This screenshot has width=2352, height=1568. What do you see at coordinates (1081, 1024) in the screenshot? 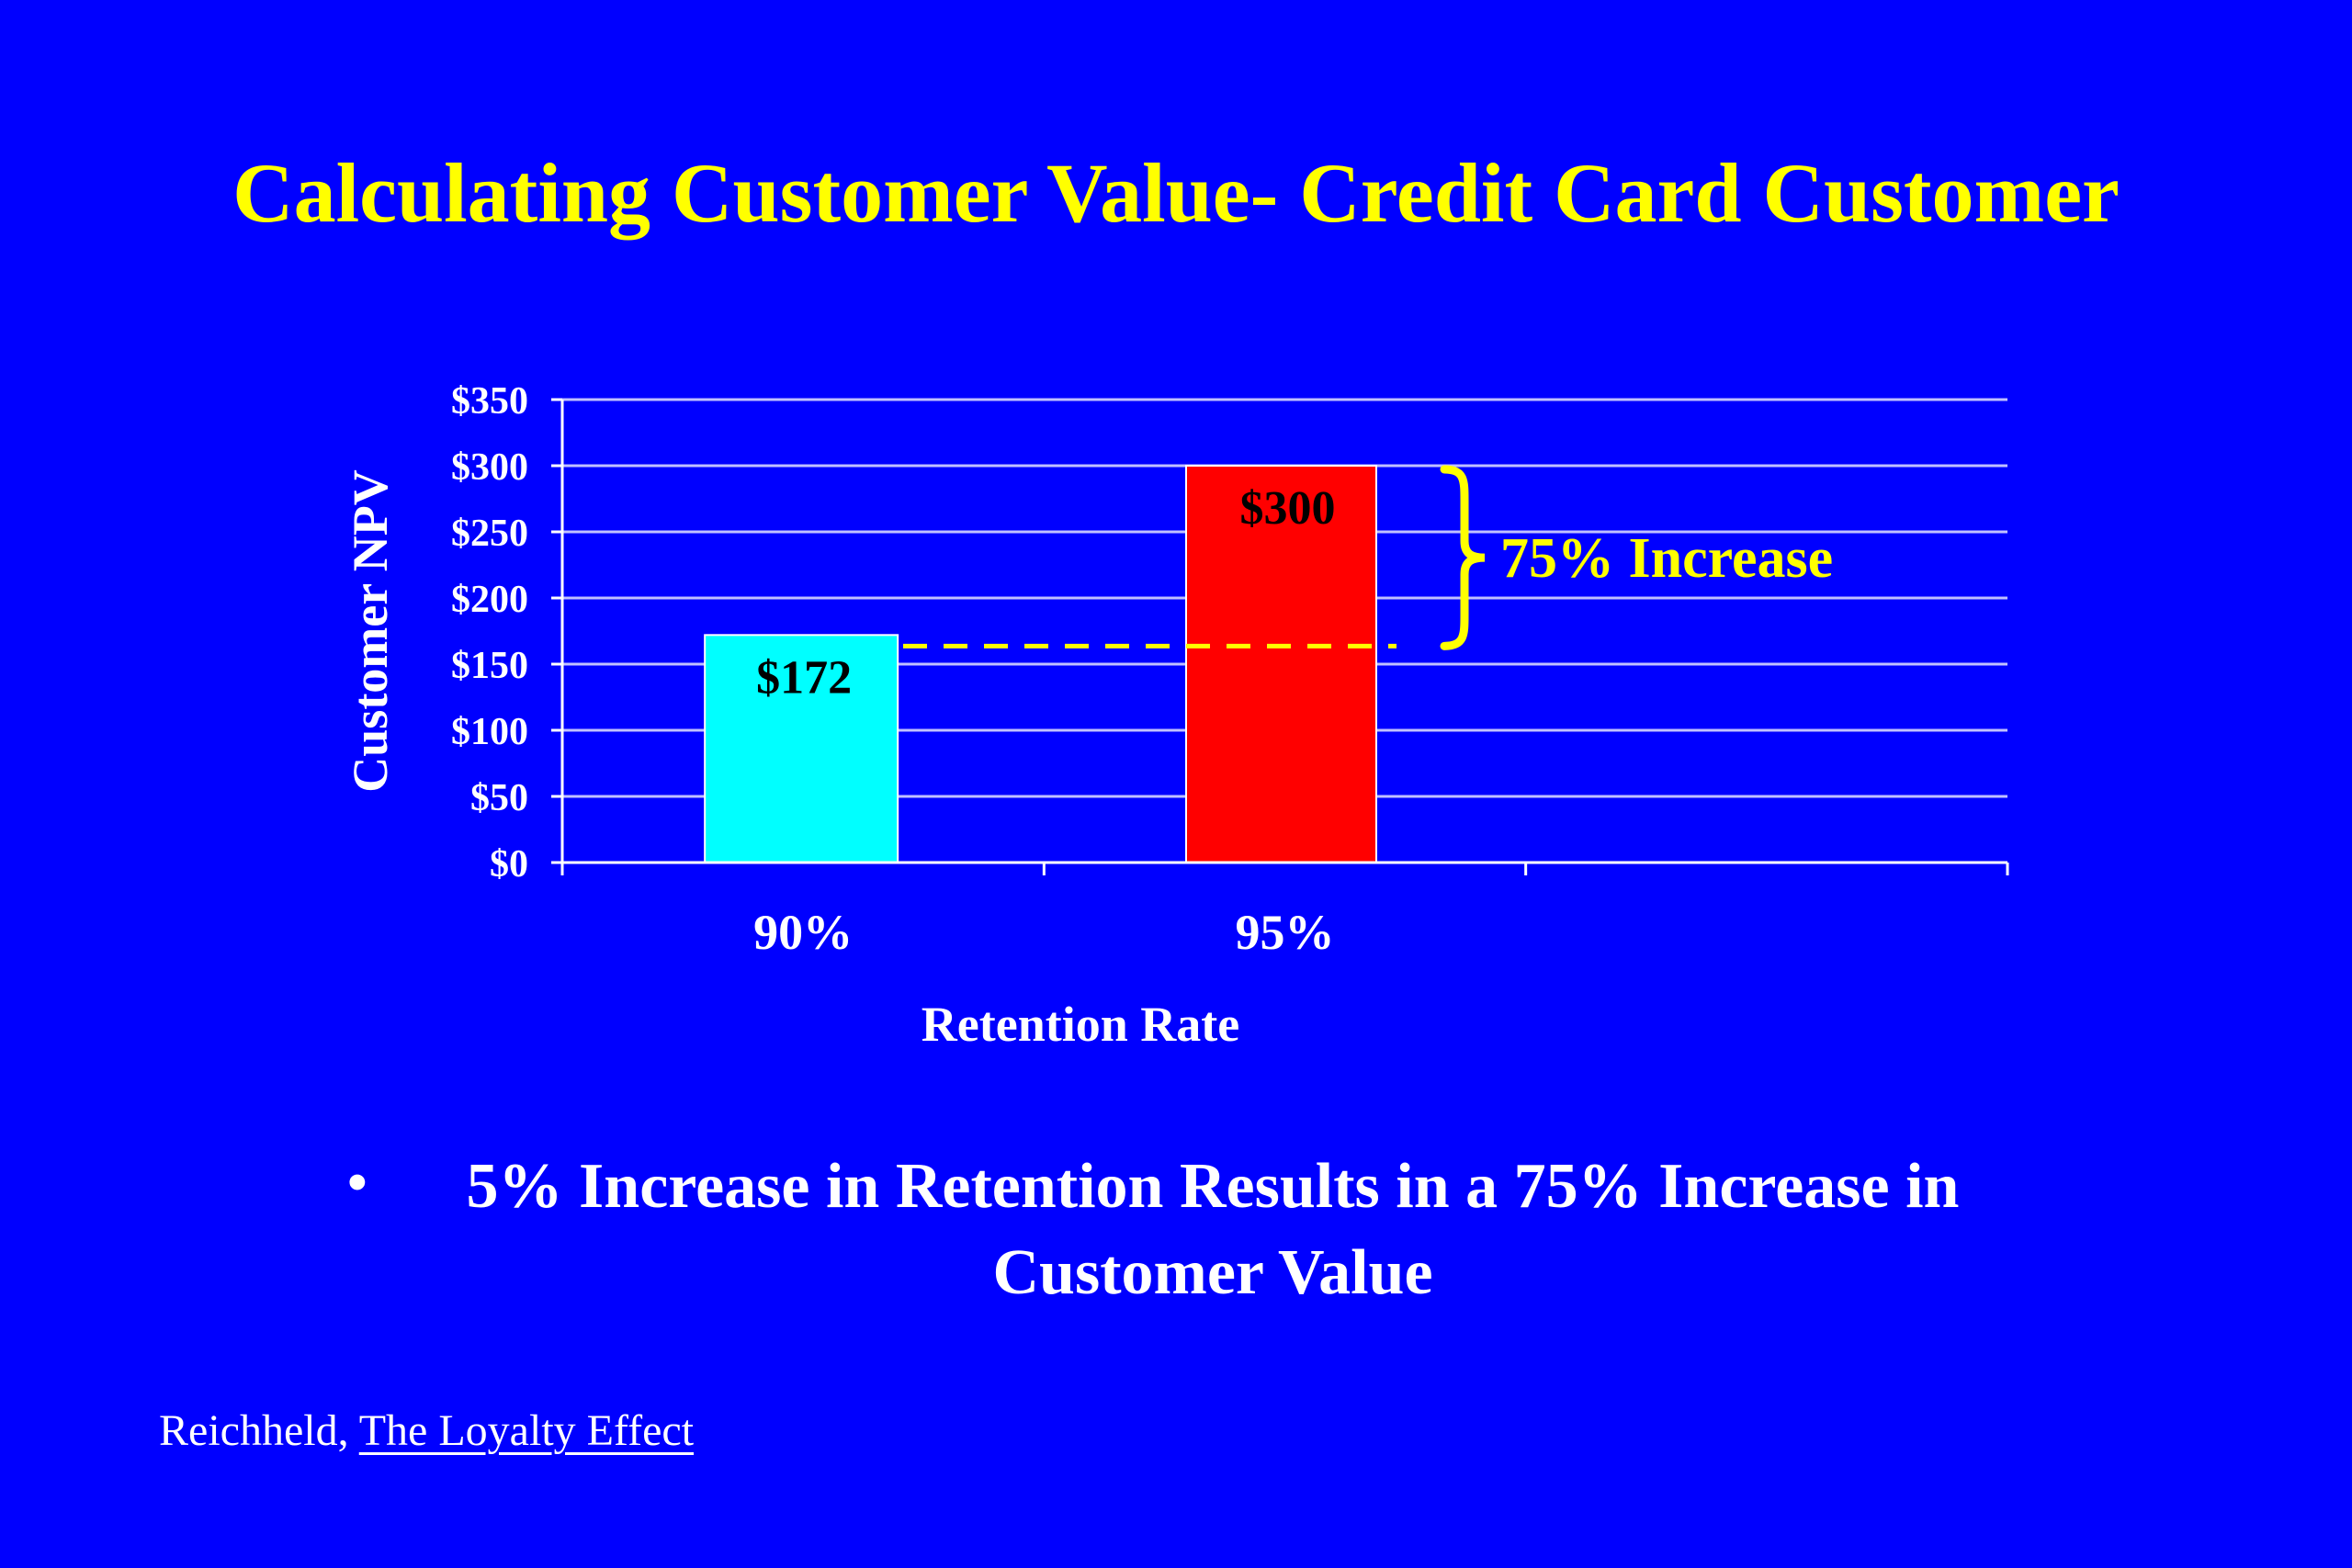
I see `x-axis-label: Retention Rate` at bounding box center [1081, 1024].